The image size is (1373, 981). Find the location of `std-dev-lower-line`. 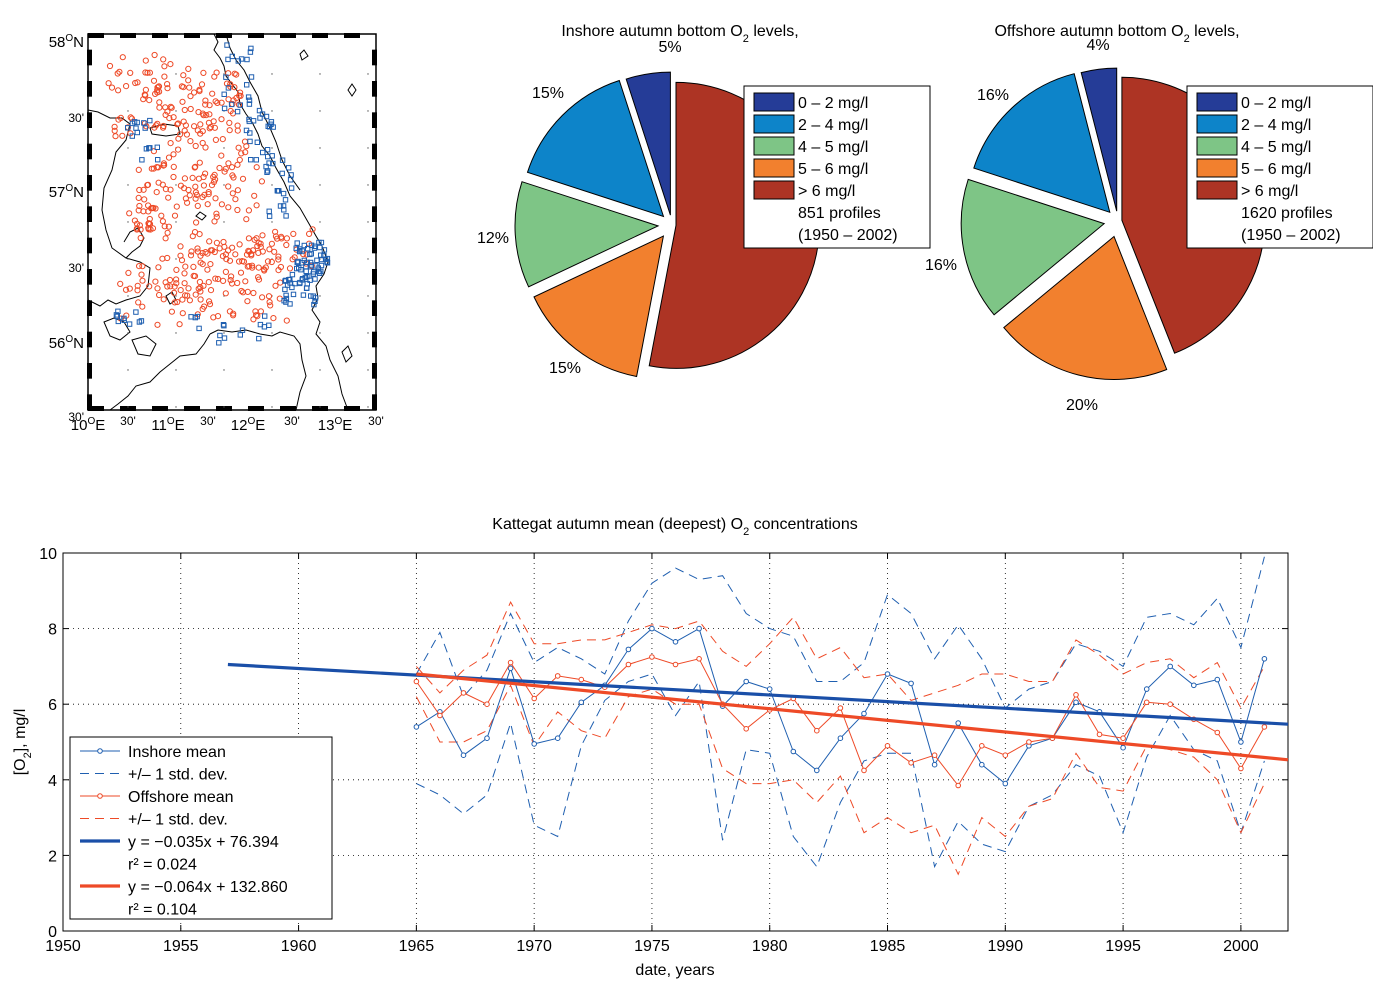

std-dev-lower-line is located at coordinates (840, 780).